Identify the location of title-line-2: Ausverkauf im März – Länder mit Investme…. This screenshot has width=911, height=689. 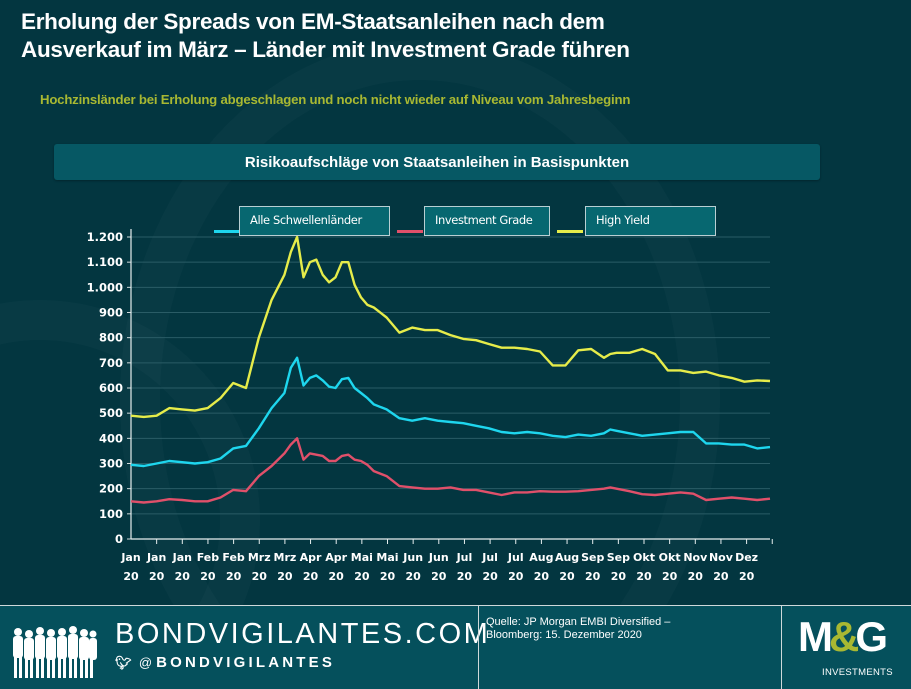
(325, 49).